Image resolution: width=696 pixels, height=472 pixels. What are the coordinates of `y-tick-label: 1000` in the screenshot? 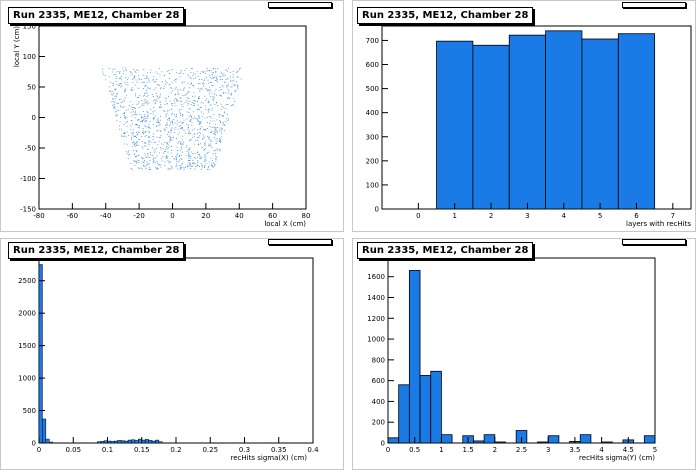 It's located at (27, 379).